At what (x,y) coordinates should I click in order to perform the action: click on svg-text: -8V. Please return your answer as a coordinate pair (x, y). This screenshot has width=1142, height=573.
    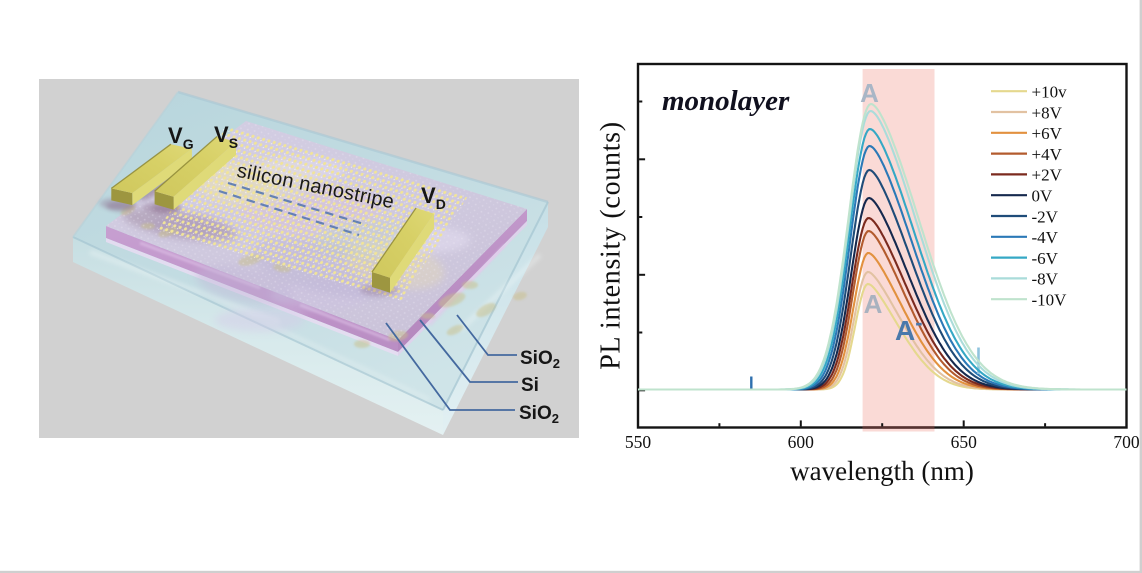
    Looking at the image, I should click on (1045, 279).